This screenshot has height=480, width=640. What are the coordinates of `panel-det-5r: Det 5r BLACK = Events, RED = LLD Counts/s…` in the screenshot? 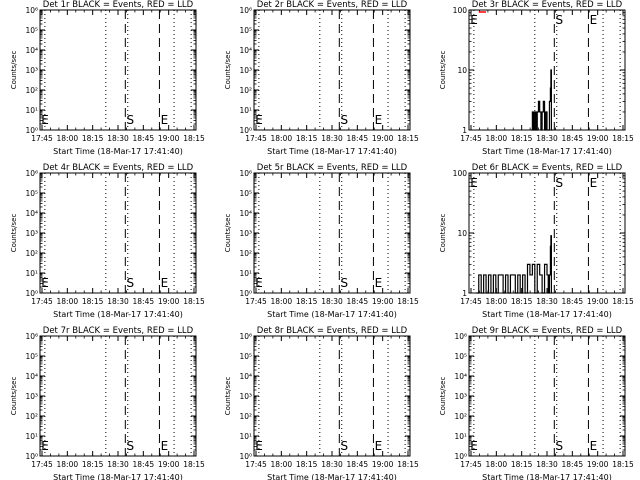 It's located at (321, 241).